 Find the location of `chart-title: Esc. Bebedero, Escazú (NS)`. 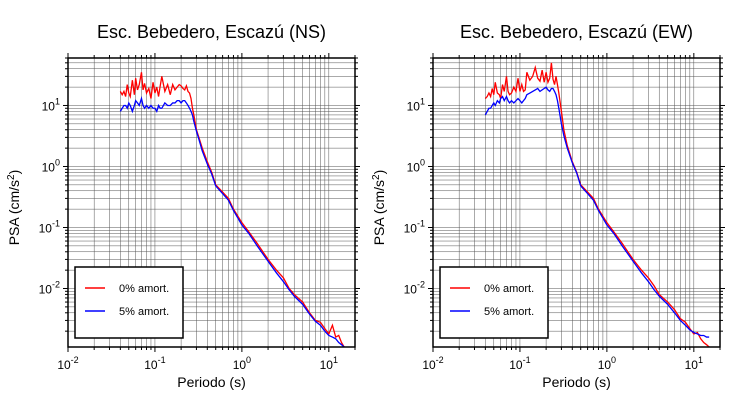

chart-title: Esc. Bebedero, Escazú (NS) is located at coordinates (211, 32).